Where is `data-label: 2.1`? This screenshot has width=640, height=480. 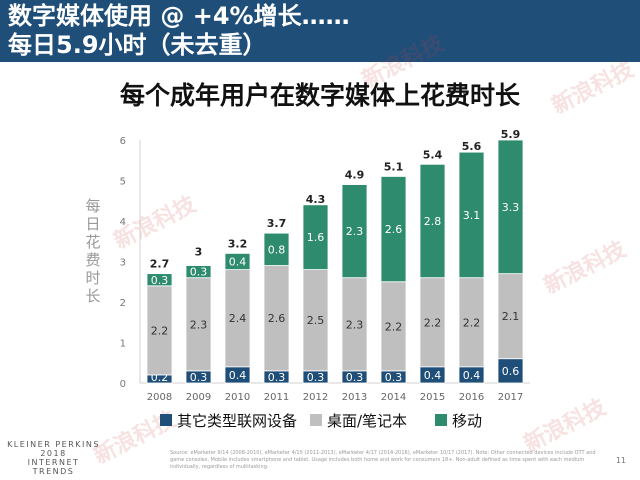 data-label: 2.1 is located at coordinates (511, 316).